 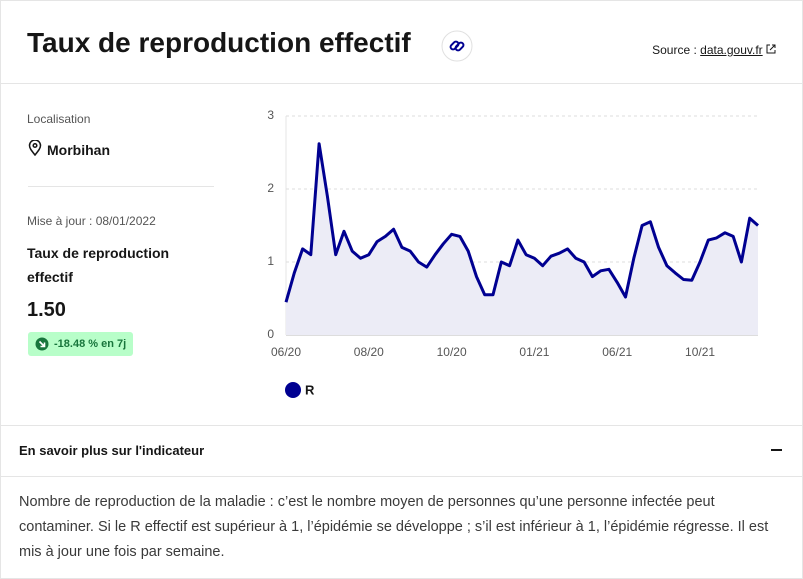 What do you see at coordinates (731, 50) in the screenshot?
I see `source-link: data.gouv.fr` at bounding box center [731, 50].